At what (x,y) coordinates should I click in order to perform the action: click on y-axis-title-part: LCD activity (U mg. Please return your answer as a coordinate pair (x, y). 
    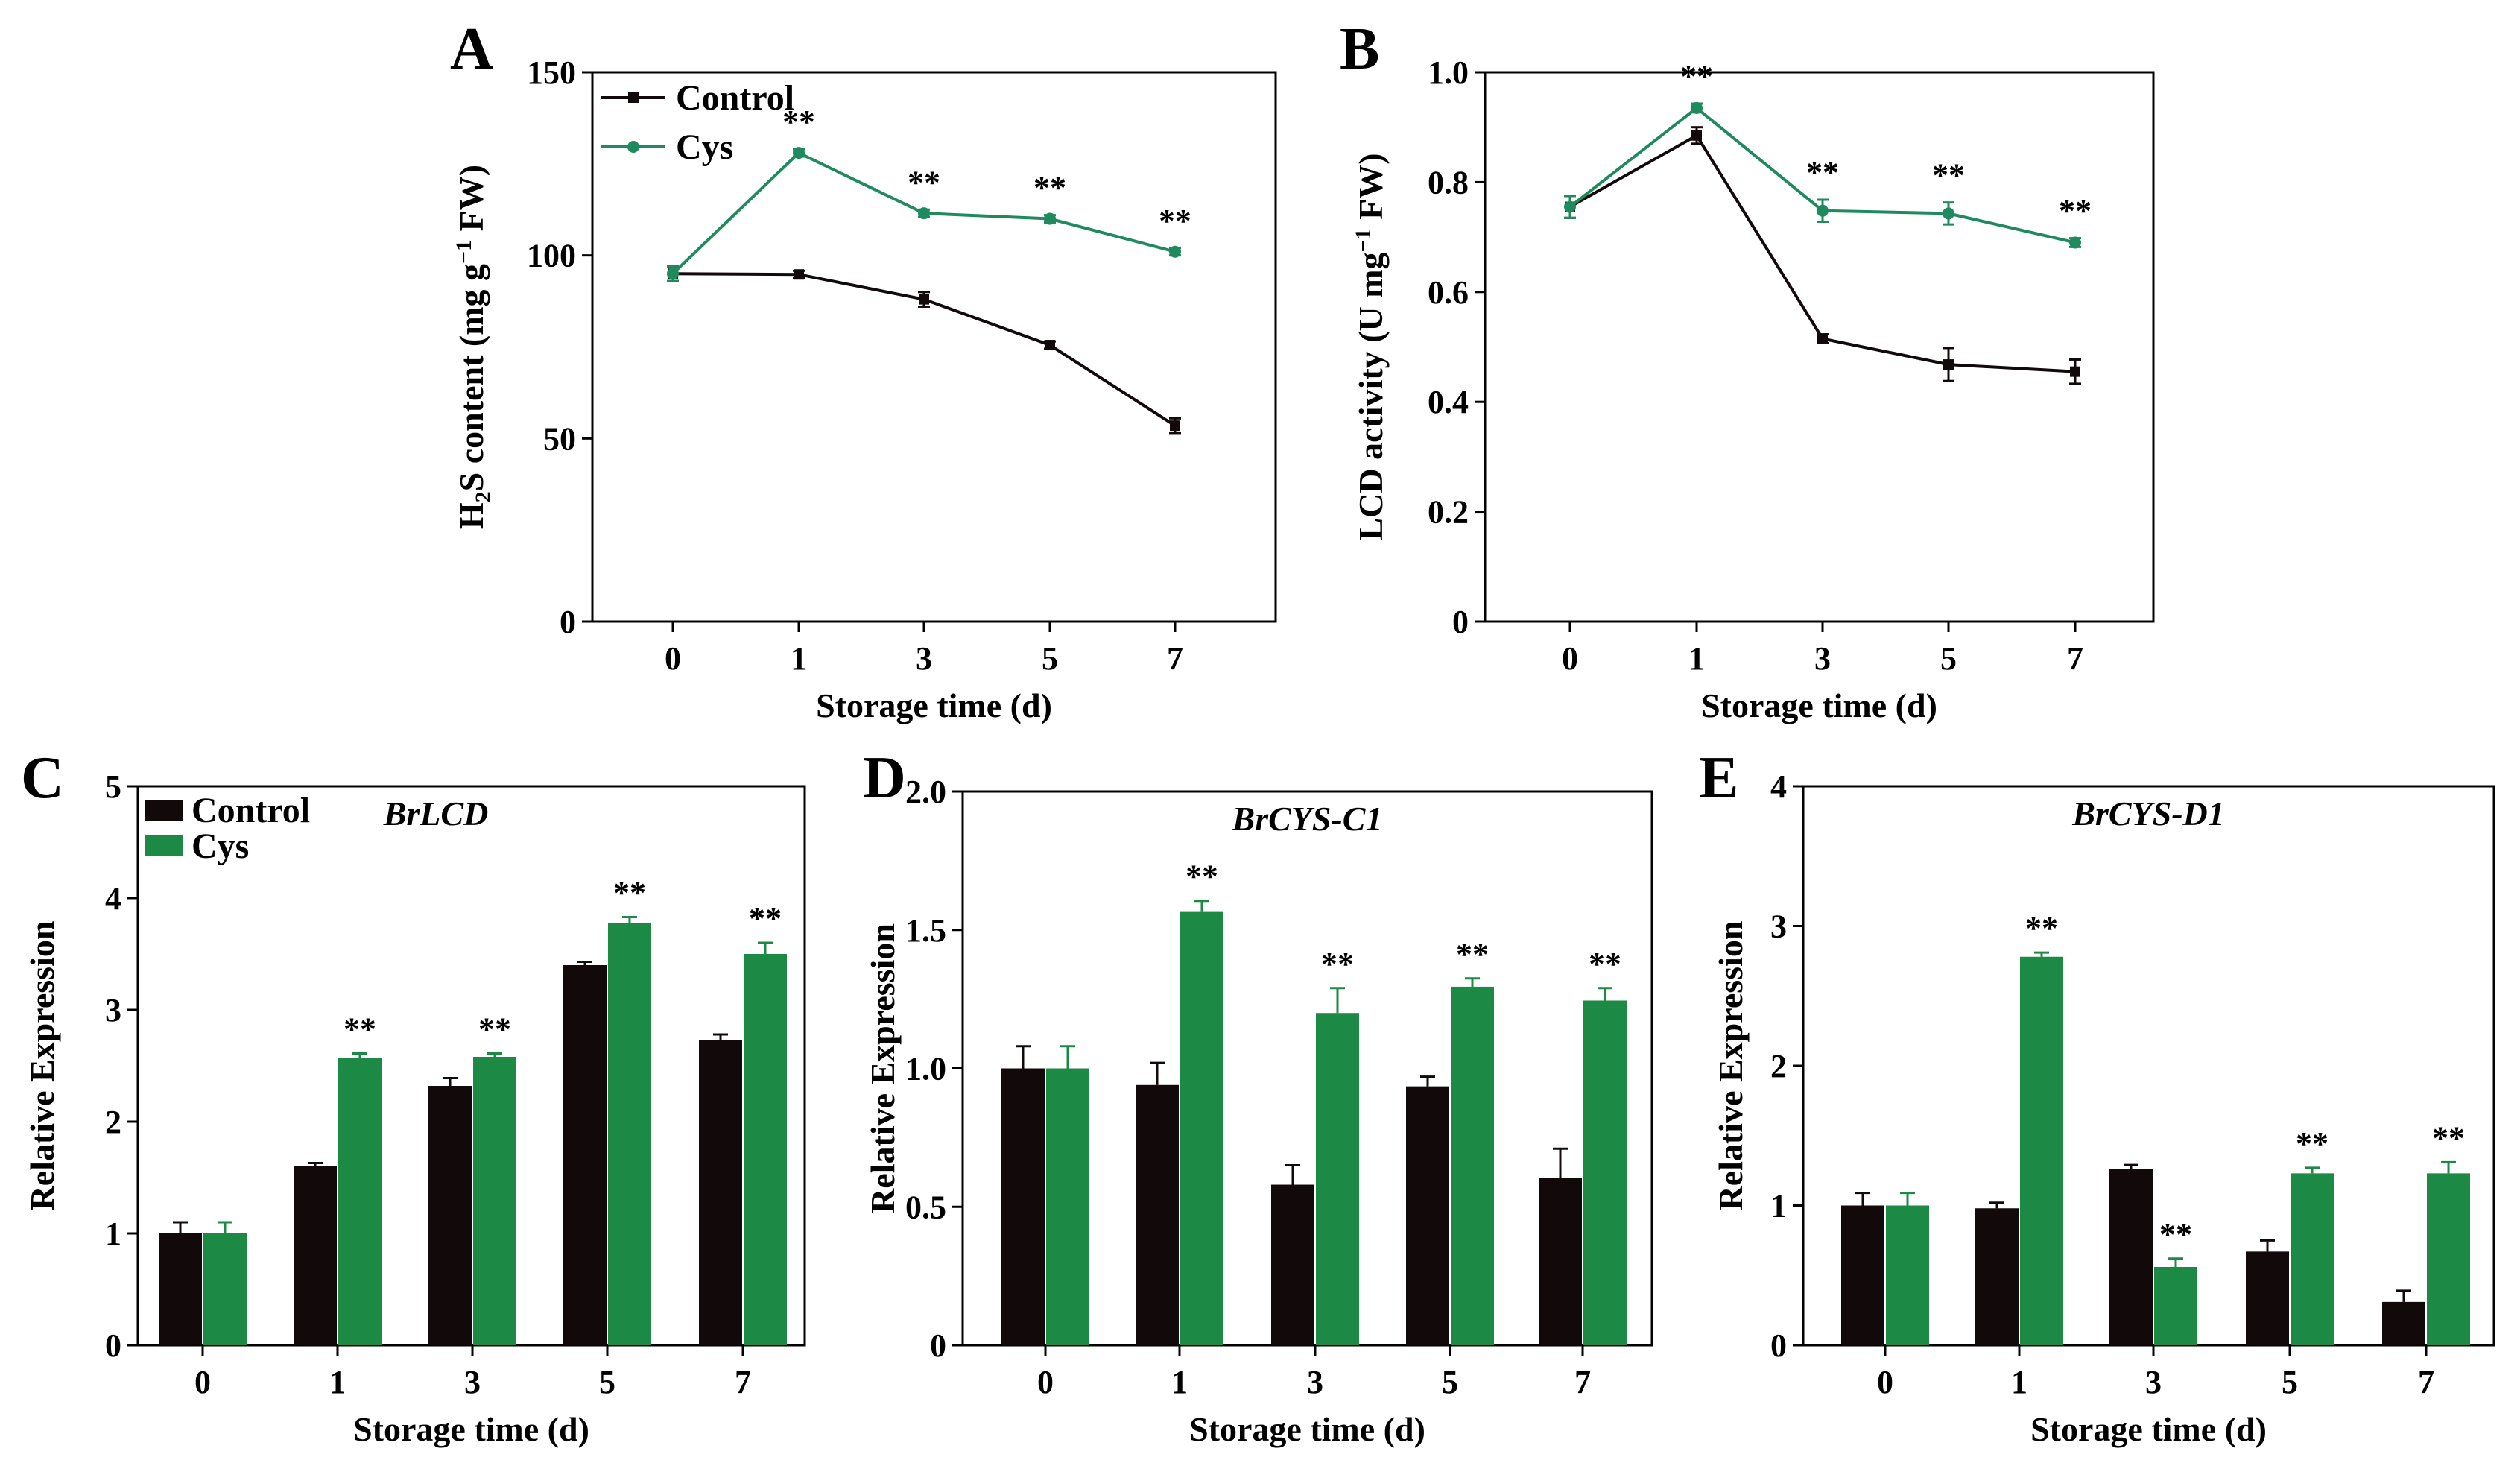
    Looking at the image, I should click on (1371, 396).